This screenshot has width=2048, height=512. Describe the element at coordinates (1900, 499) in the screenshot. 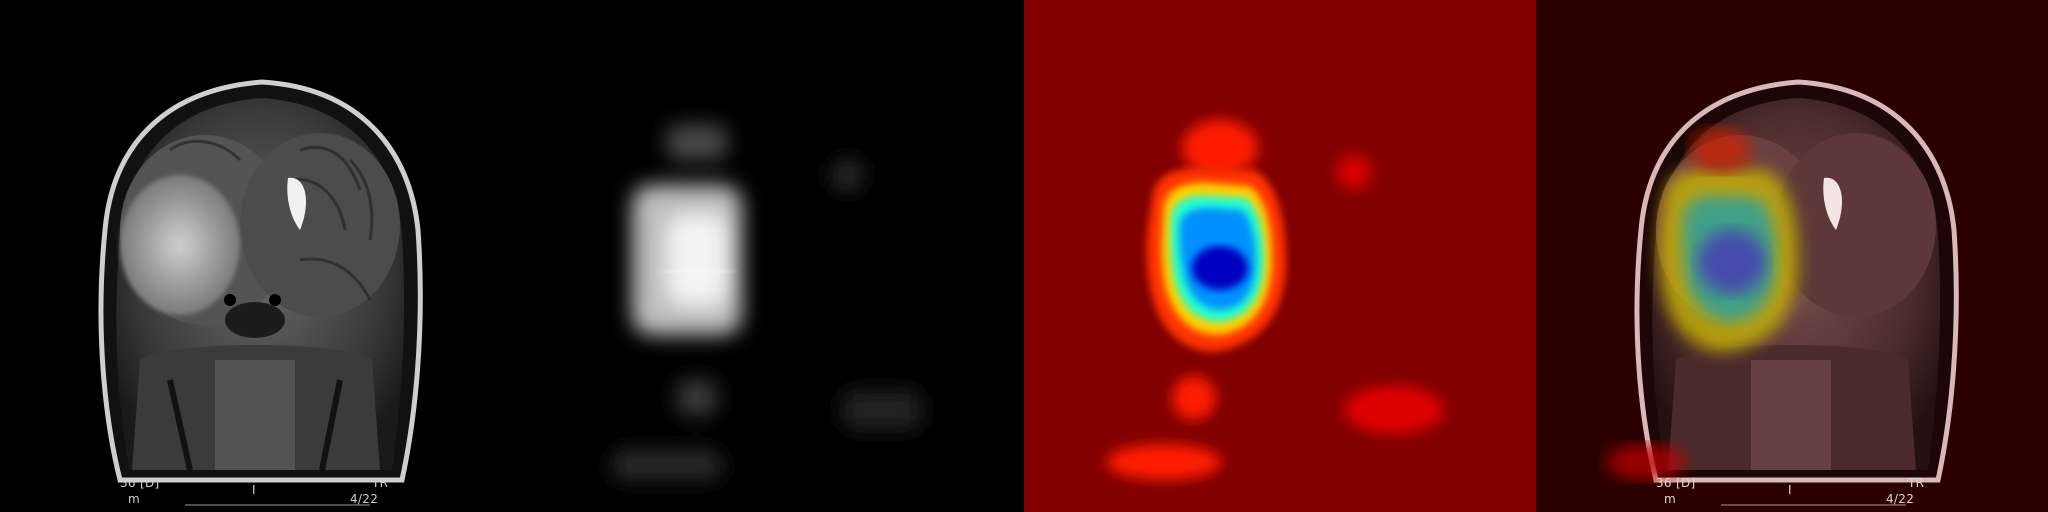

I see `overlay-scan-slice-index: 4/22` at that location.